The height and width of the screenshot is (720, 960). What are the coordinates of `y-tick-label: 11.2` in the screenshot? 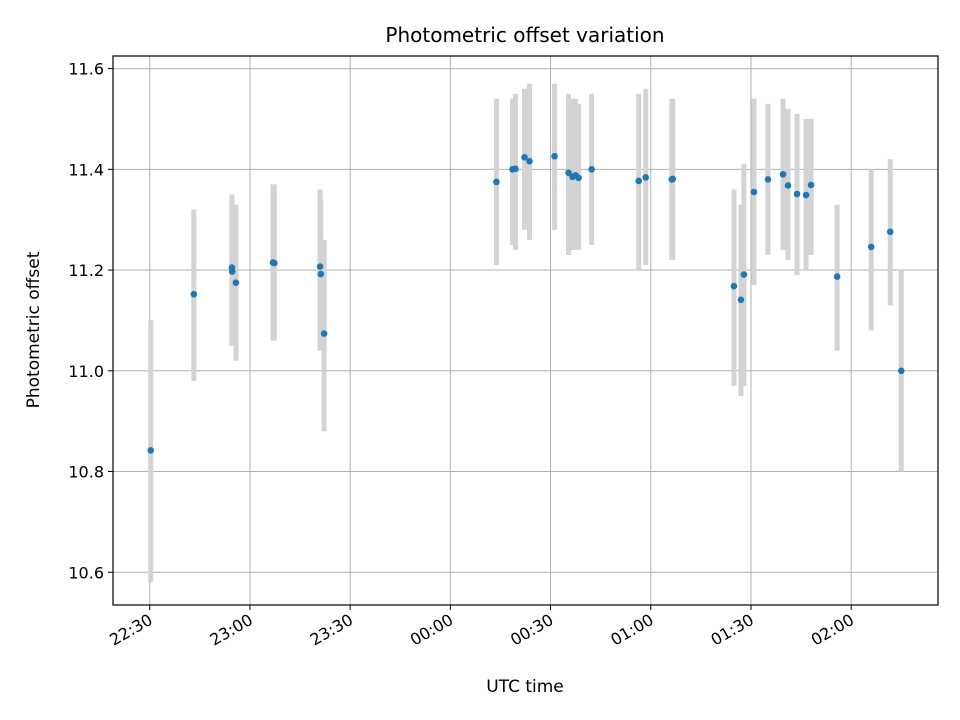 It's located at (86, 270).